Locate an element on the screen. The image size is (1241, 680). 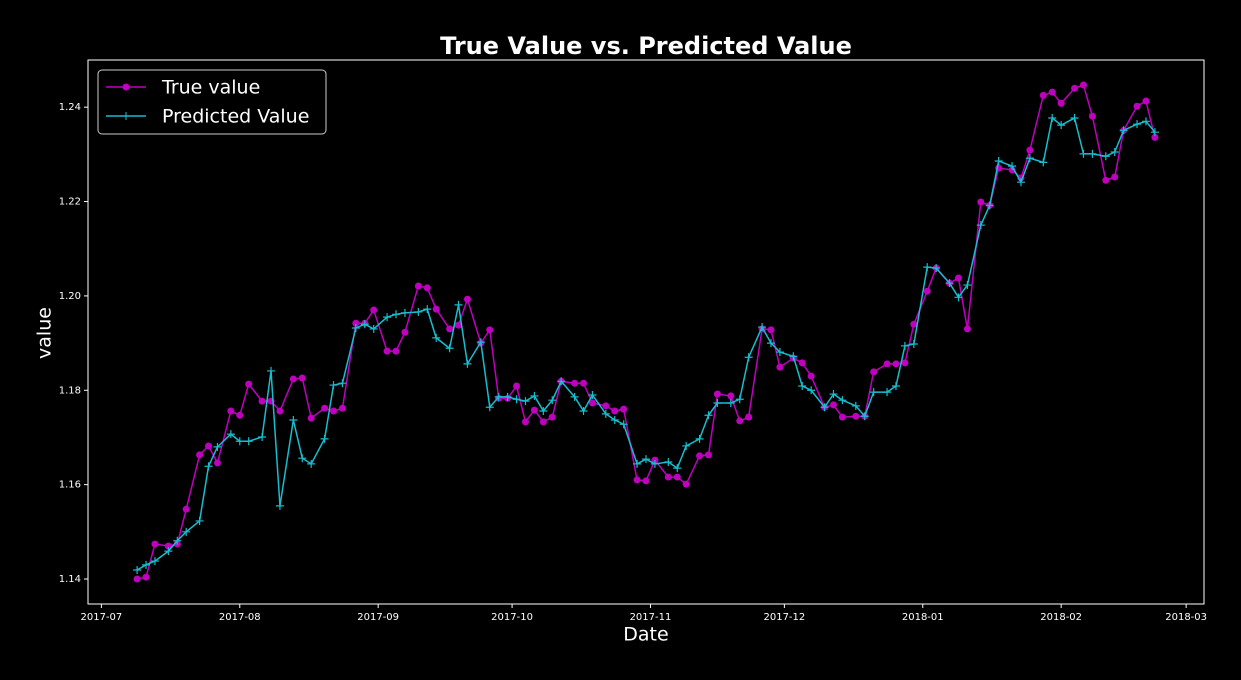
y-tick-label: 1.22 is located at coordinates (70, 202).